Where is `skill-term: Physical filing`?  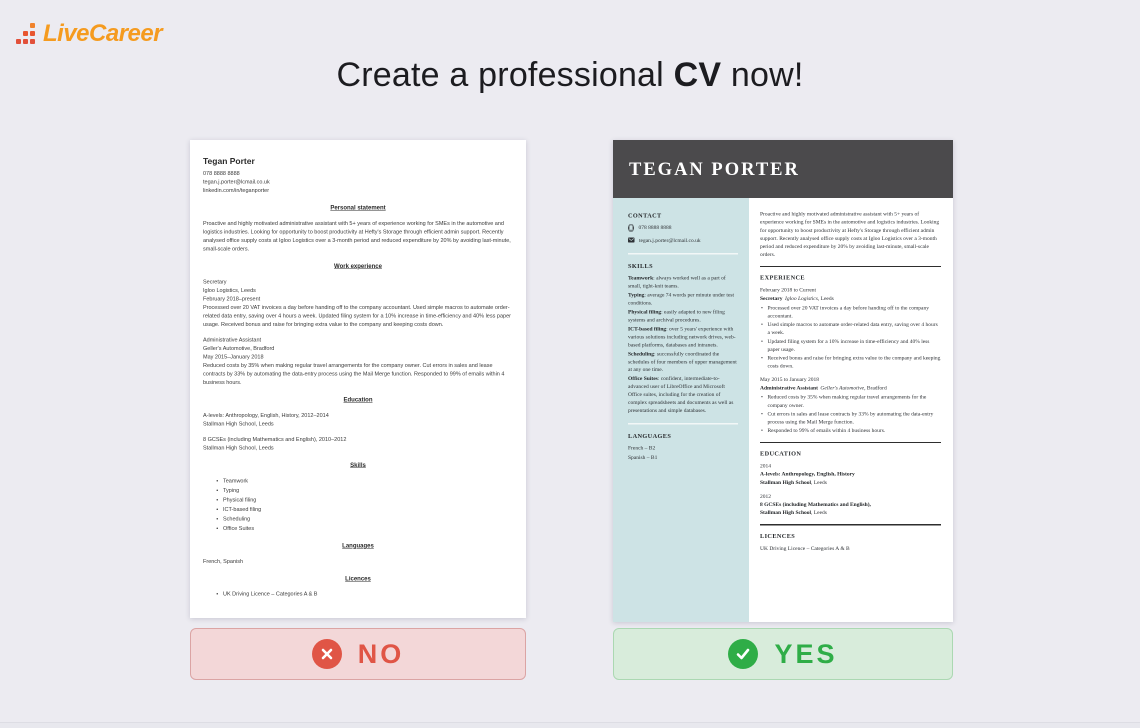 skill-term: Physical filing is located at coordinates (645, 311).